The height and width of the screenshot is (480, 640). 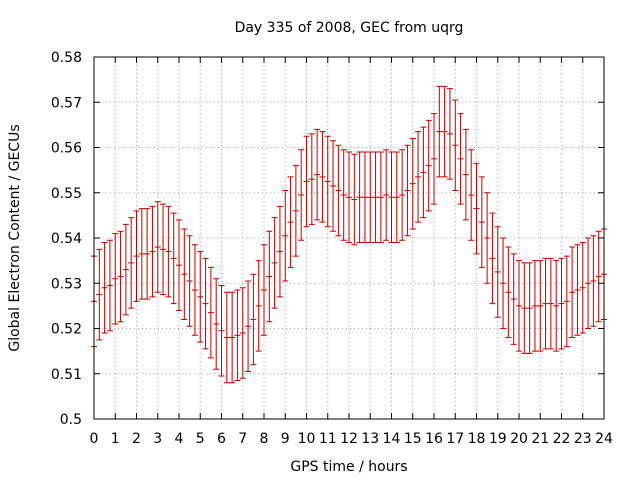 I want to click on y-tick-label: 0.54, so click(x=66, y=239).